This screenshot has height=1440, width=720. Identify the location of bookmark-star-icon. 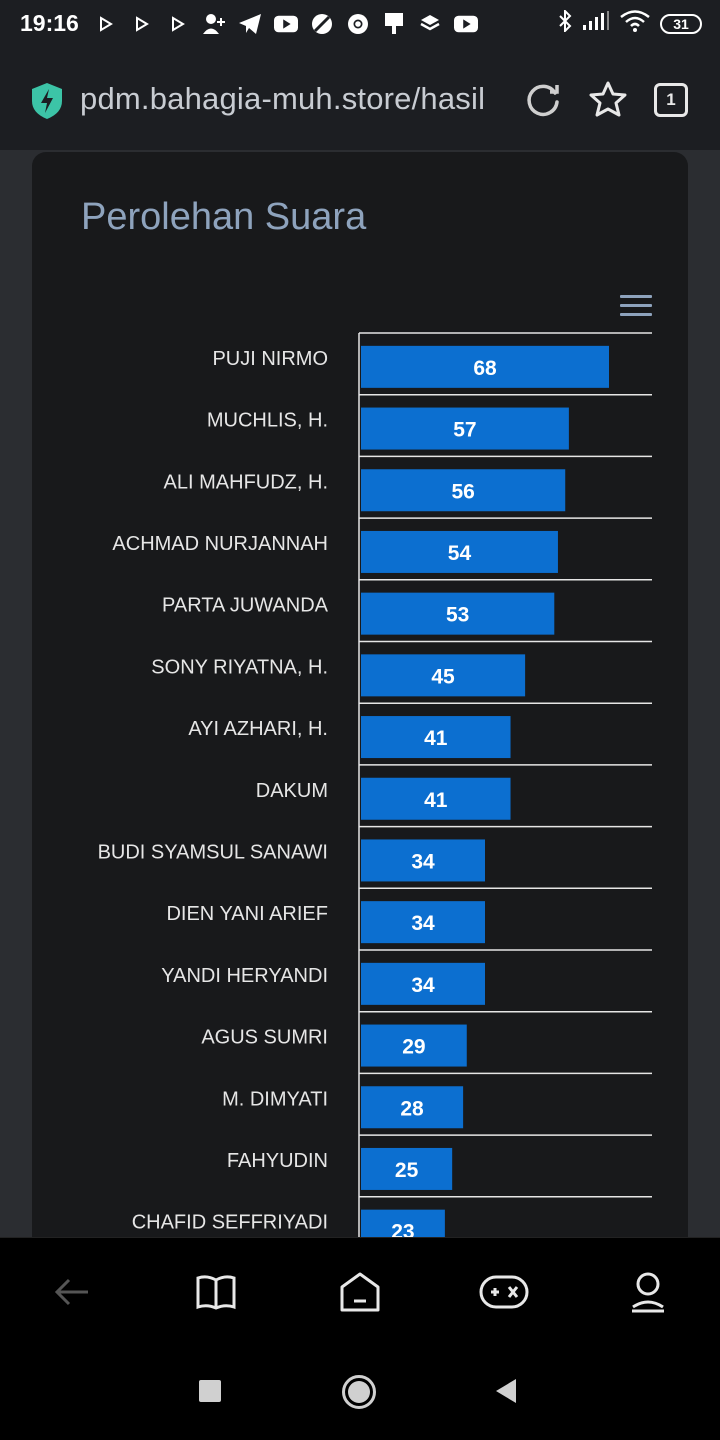
(608, 102).